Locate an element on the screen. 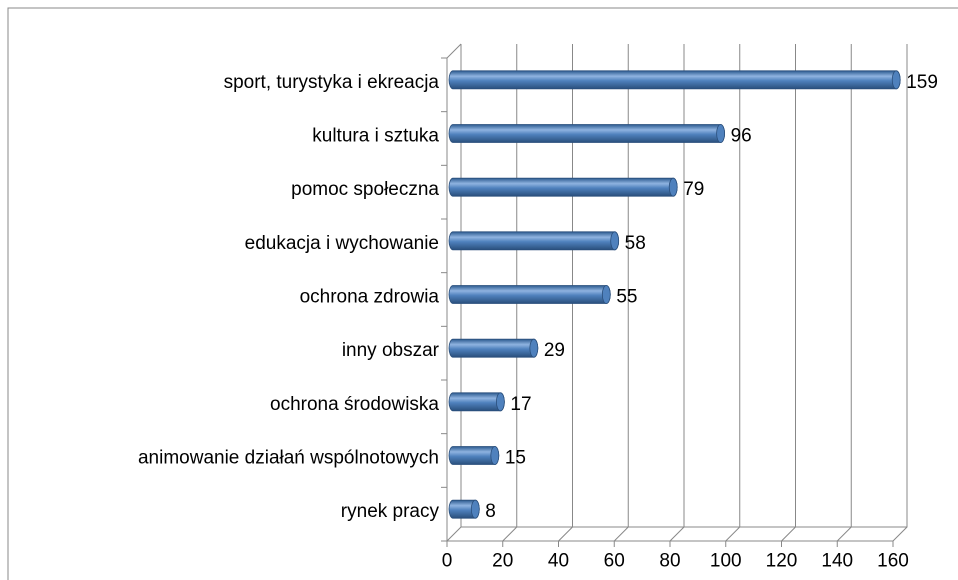  value-label: 159 is located at coordinates (922, 82).